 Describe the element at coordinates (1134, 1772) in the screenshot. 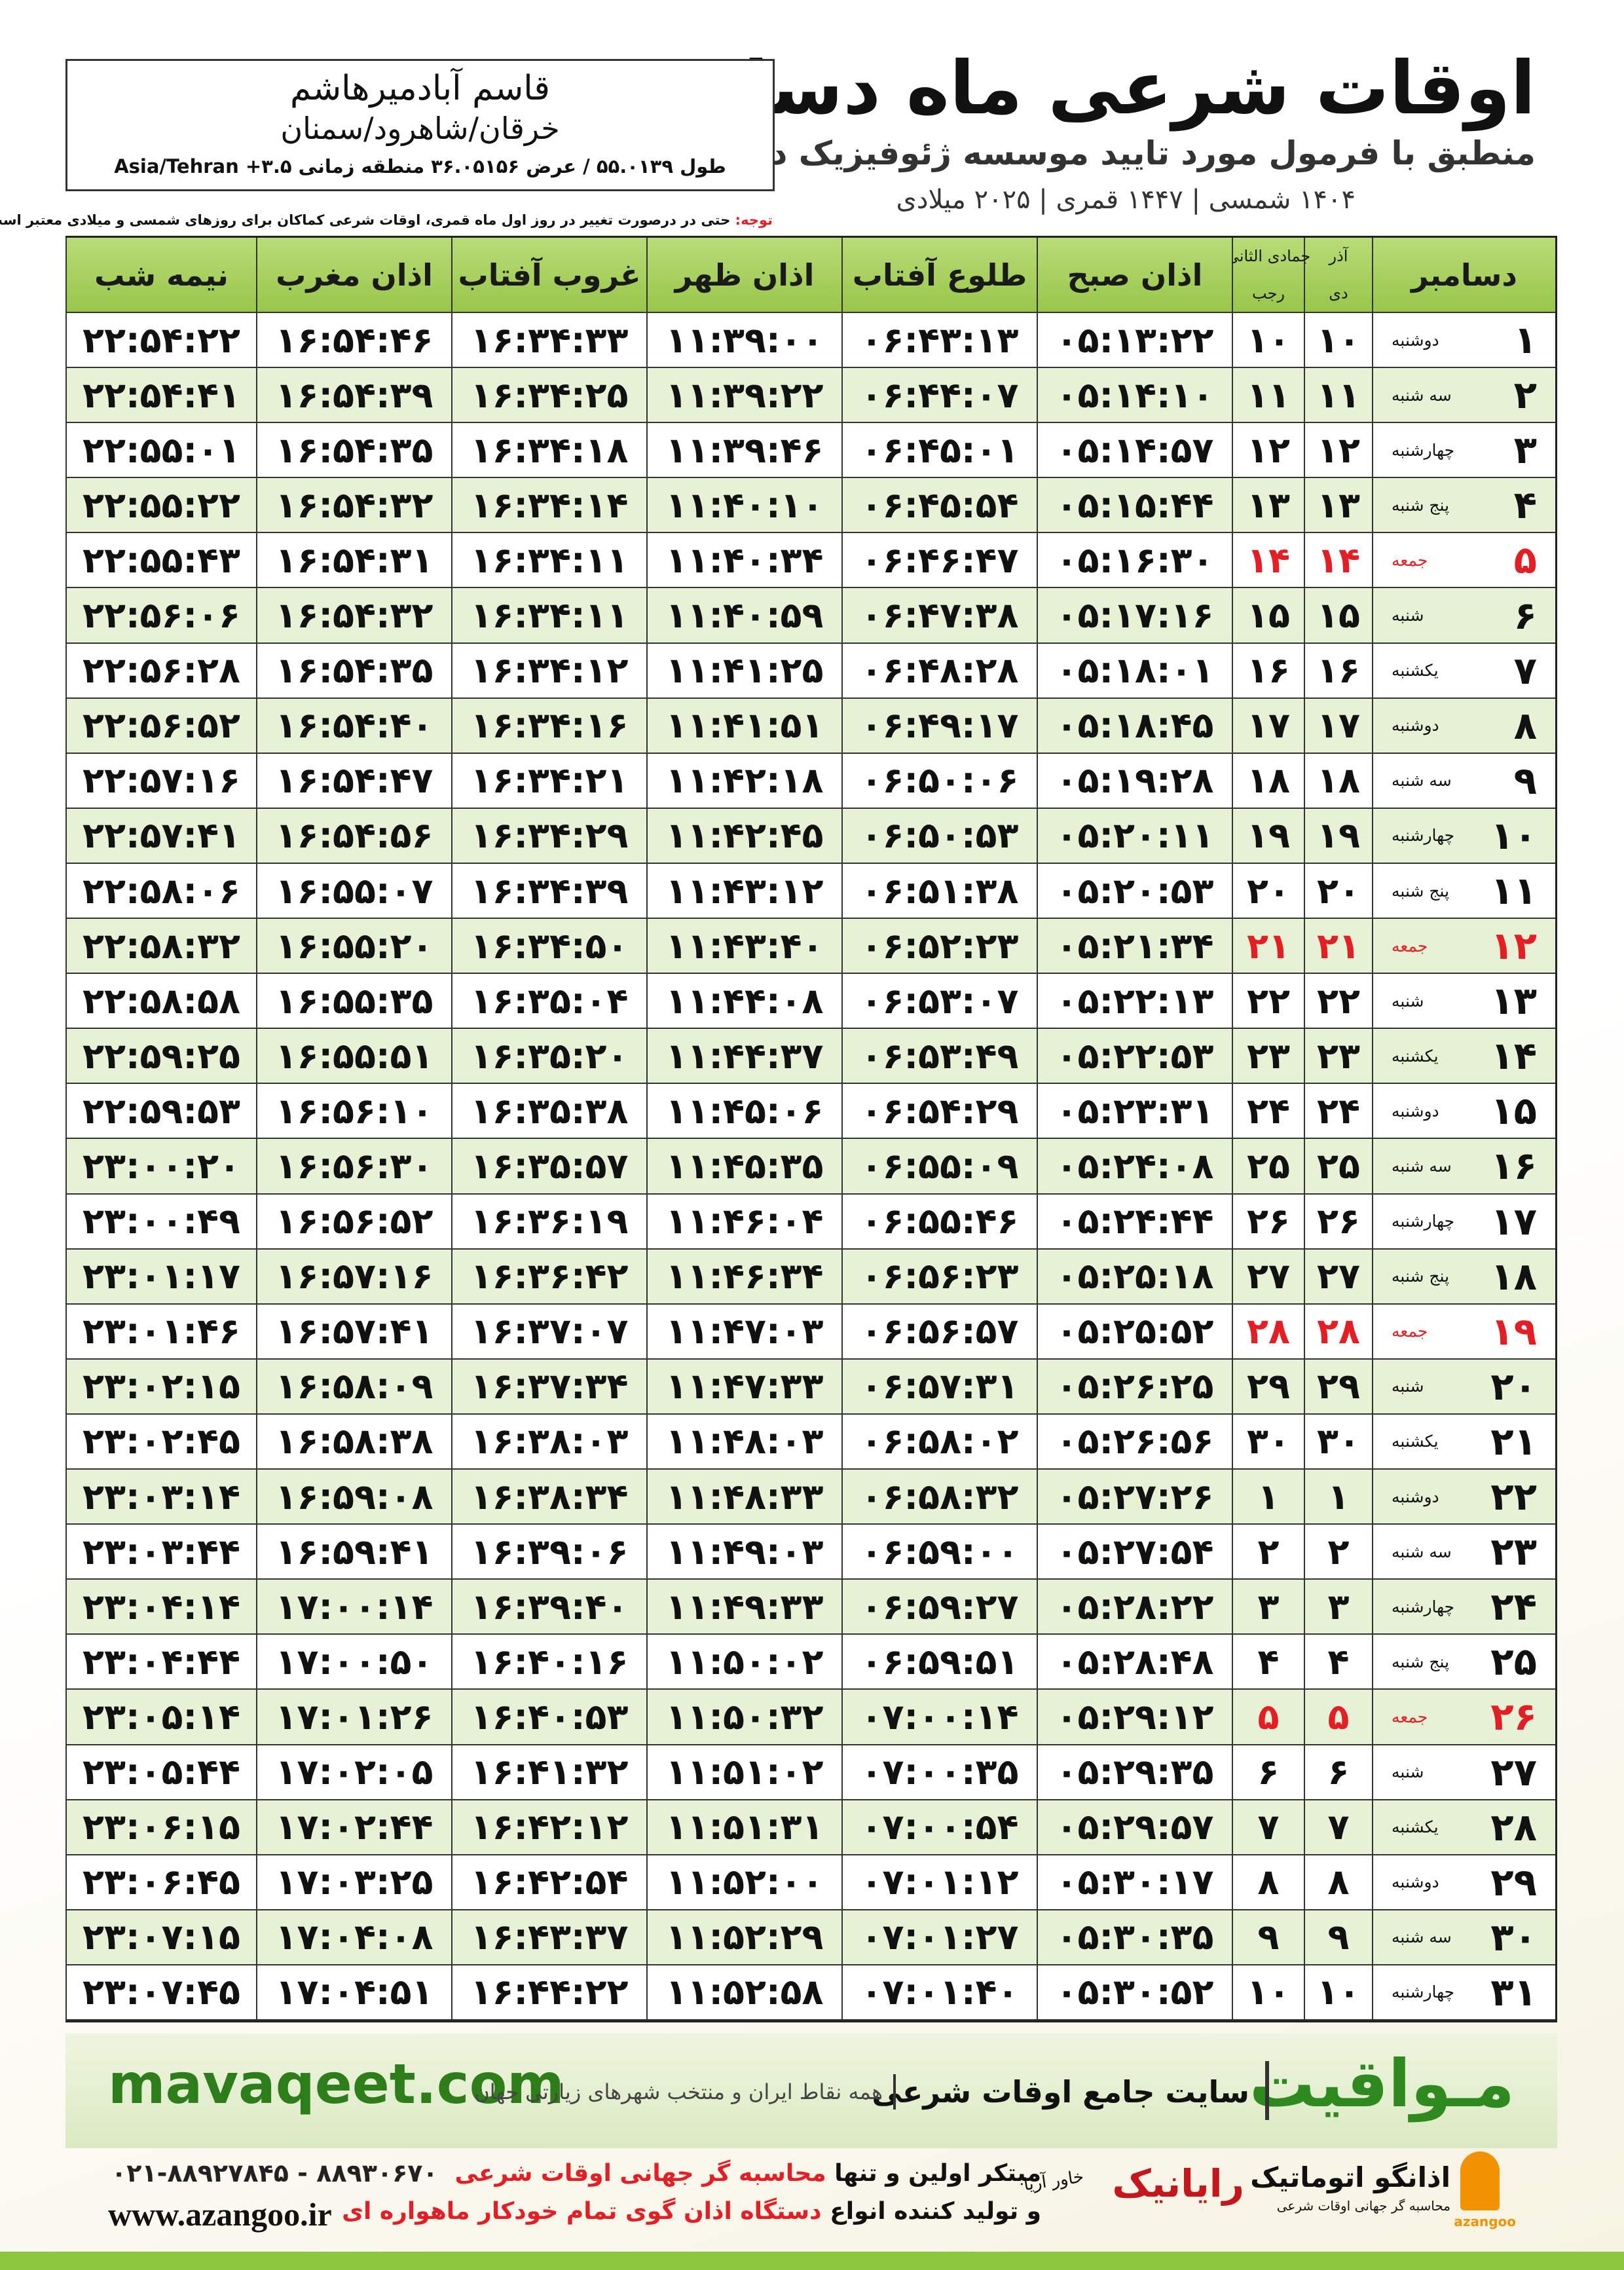

I see `time-cell: ۰۵:۲۹:۳۵` at that location.